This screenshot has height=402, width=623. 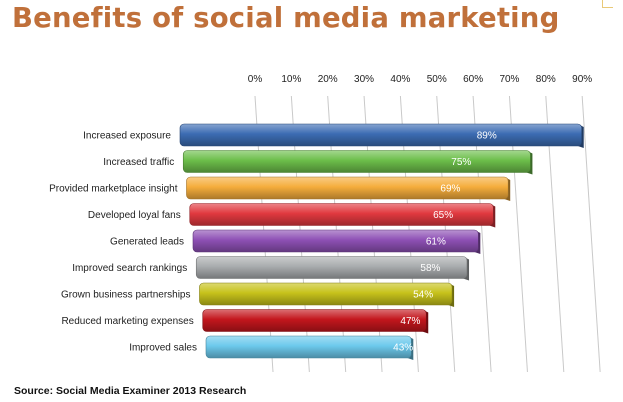 I want to click on x-axis-ticks: 0% 10% 20% 30% 40% 50% 60% 70% 80% 90%, so click(x=420, y=79).